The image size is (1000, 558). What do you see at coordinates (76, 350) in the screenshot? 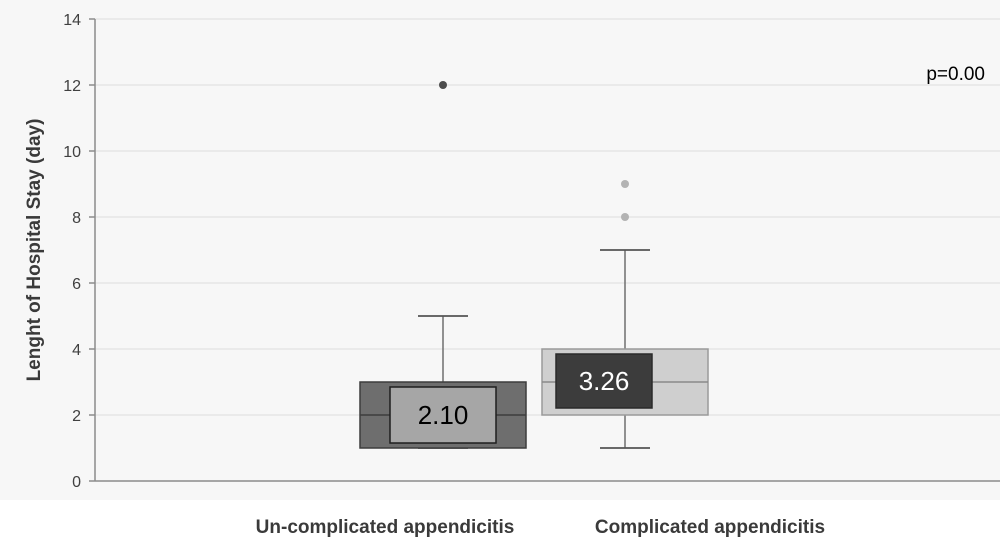
I see `y-tick-label: 4` at bounding box center [76, 350].